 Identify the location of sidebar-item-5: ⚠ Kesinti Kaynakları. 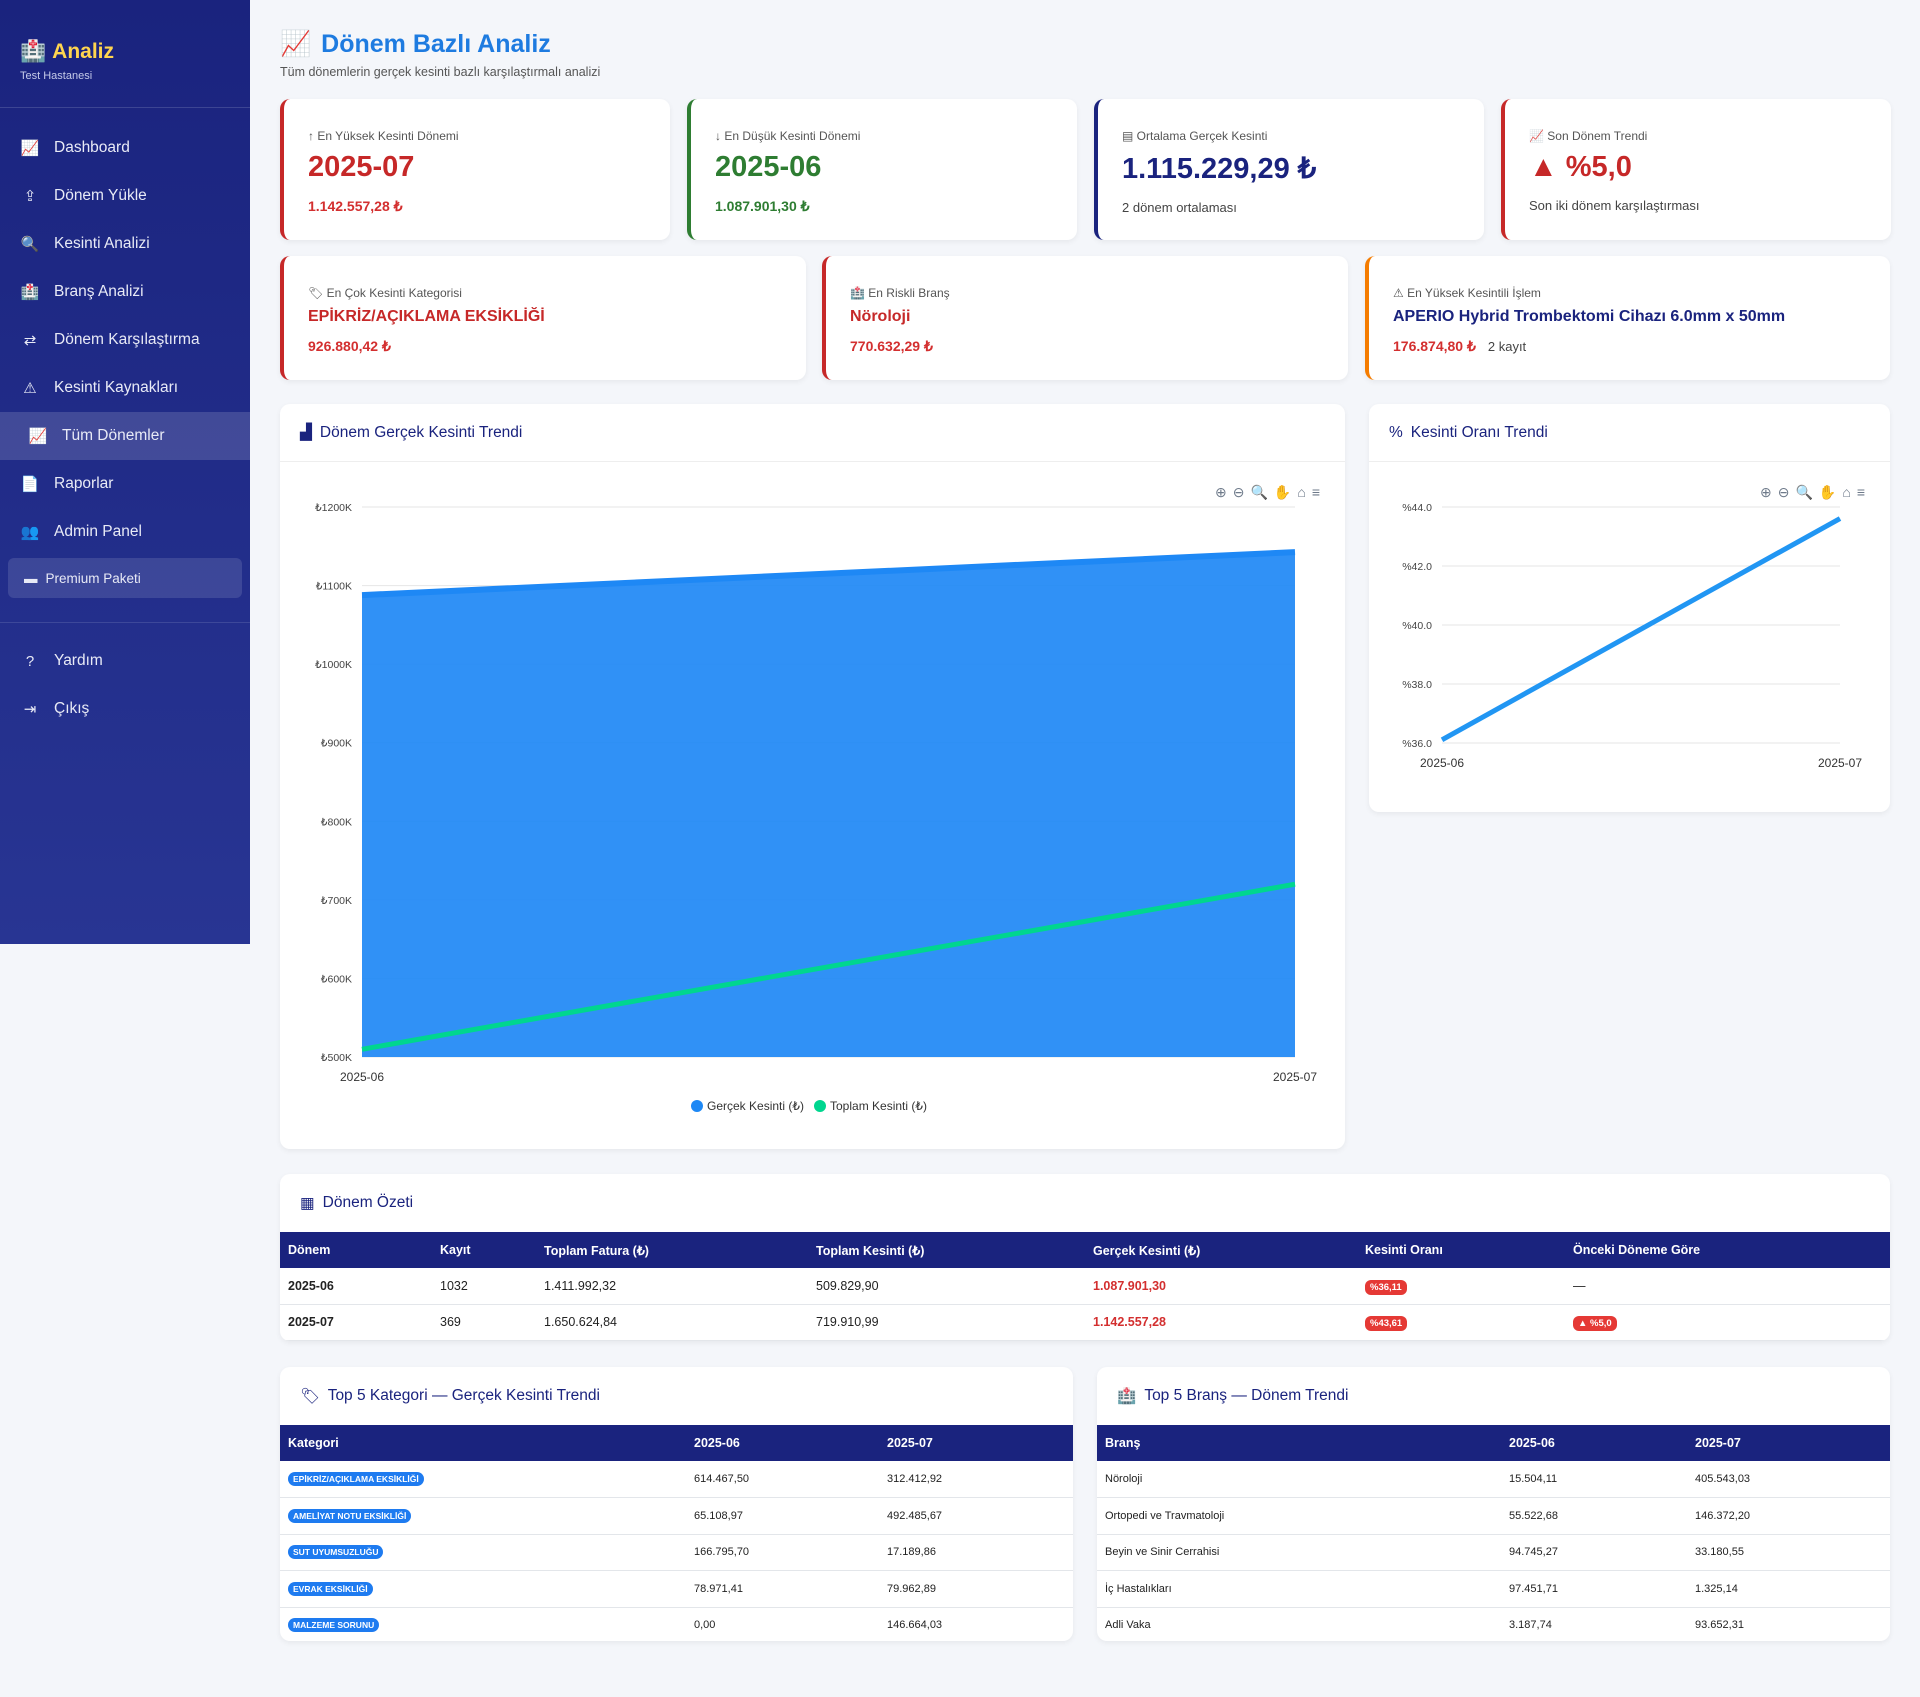
(125, 388).